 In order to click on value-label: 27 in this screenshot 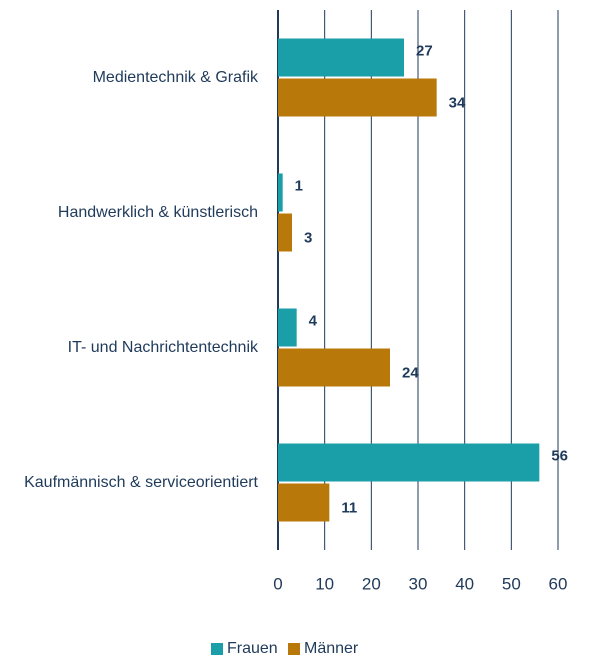, I will do `click(424, 50)`.